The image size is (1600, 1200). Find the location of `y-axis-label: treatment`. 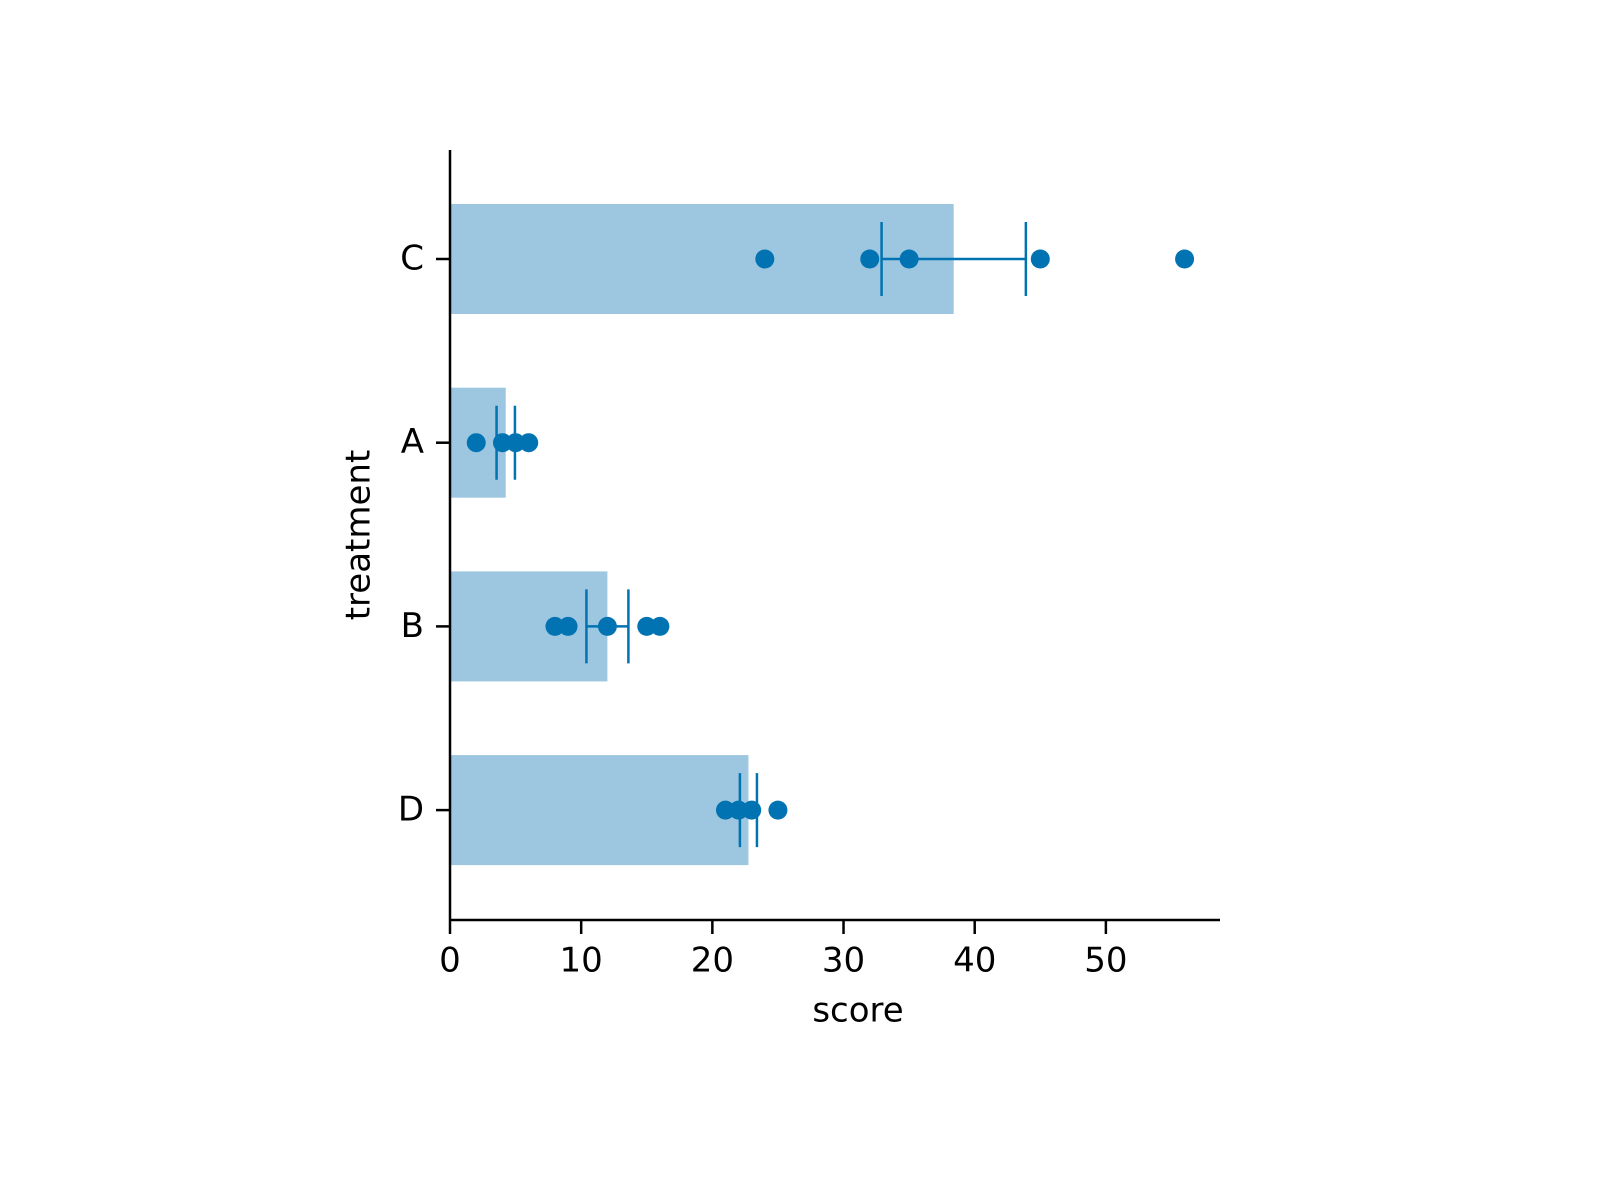

y-axis-label: treatment is located at coordinates (359, 535).